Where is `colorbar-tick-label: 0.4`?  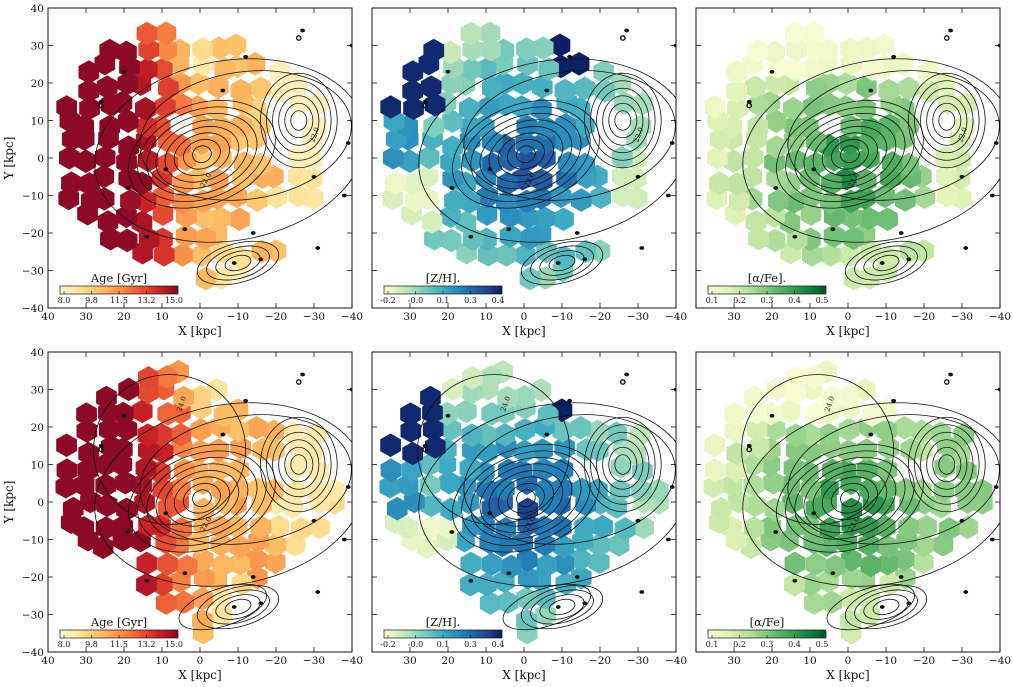
colorbar-tick-label: 0.4 is located at coordinates (794, 300).